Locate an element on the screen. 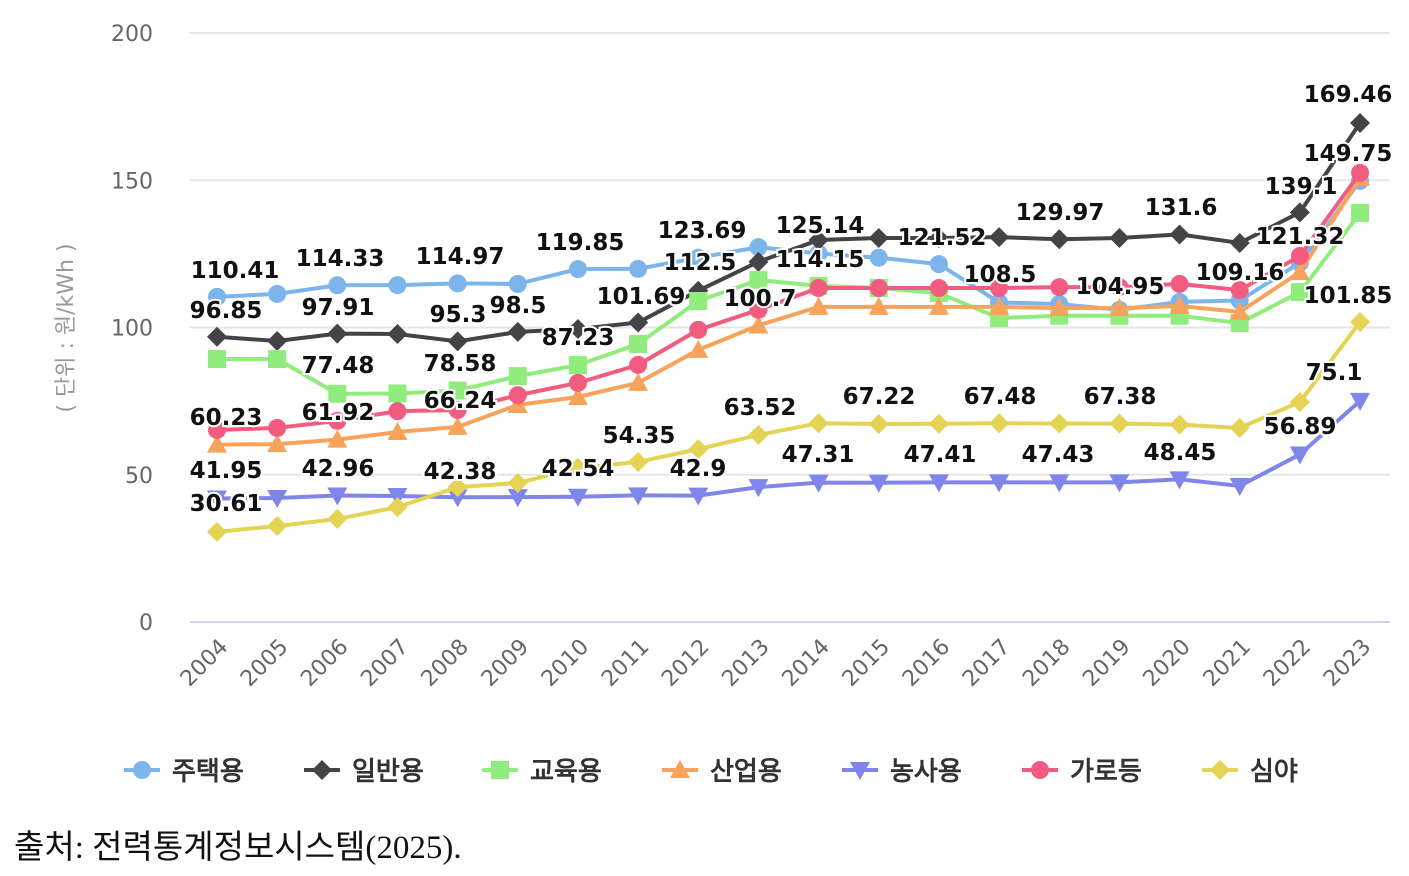 The image size is (1409, 876). data-label: 48.45 is located at coordinates (1180, 453).